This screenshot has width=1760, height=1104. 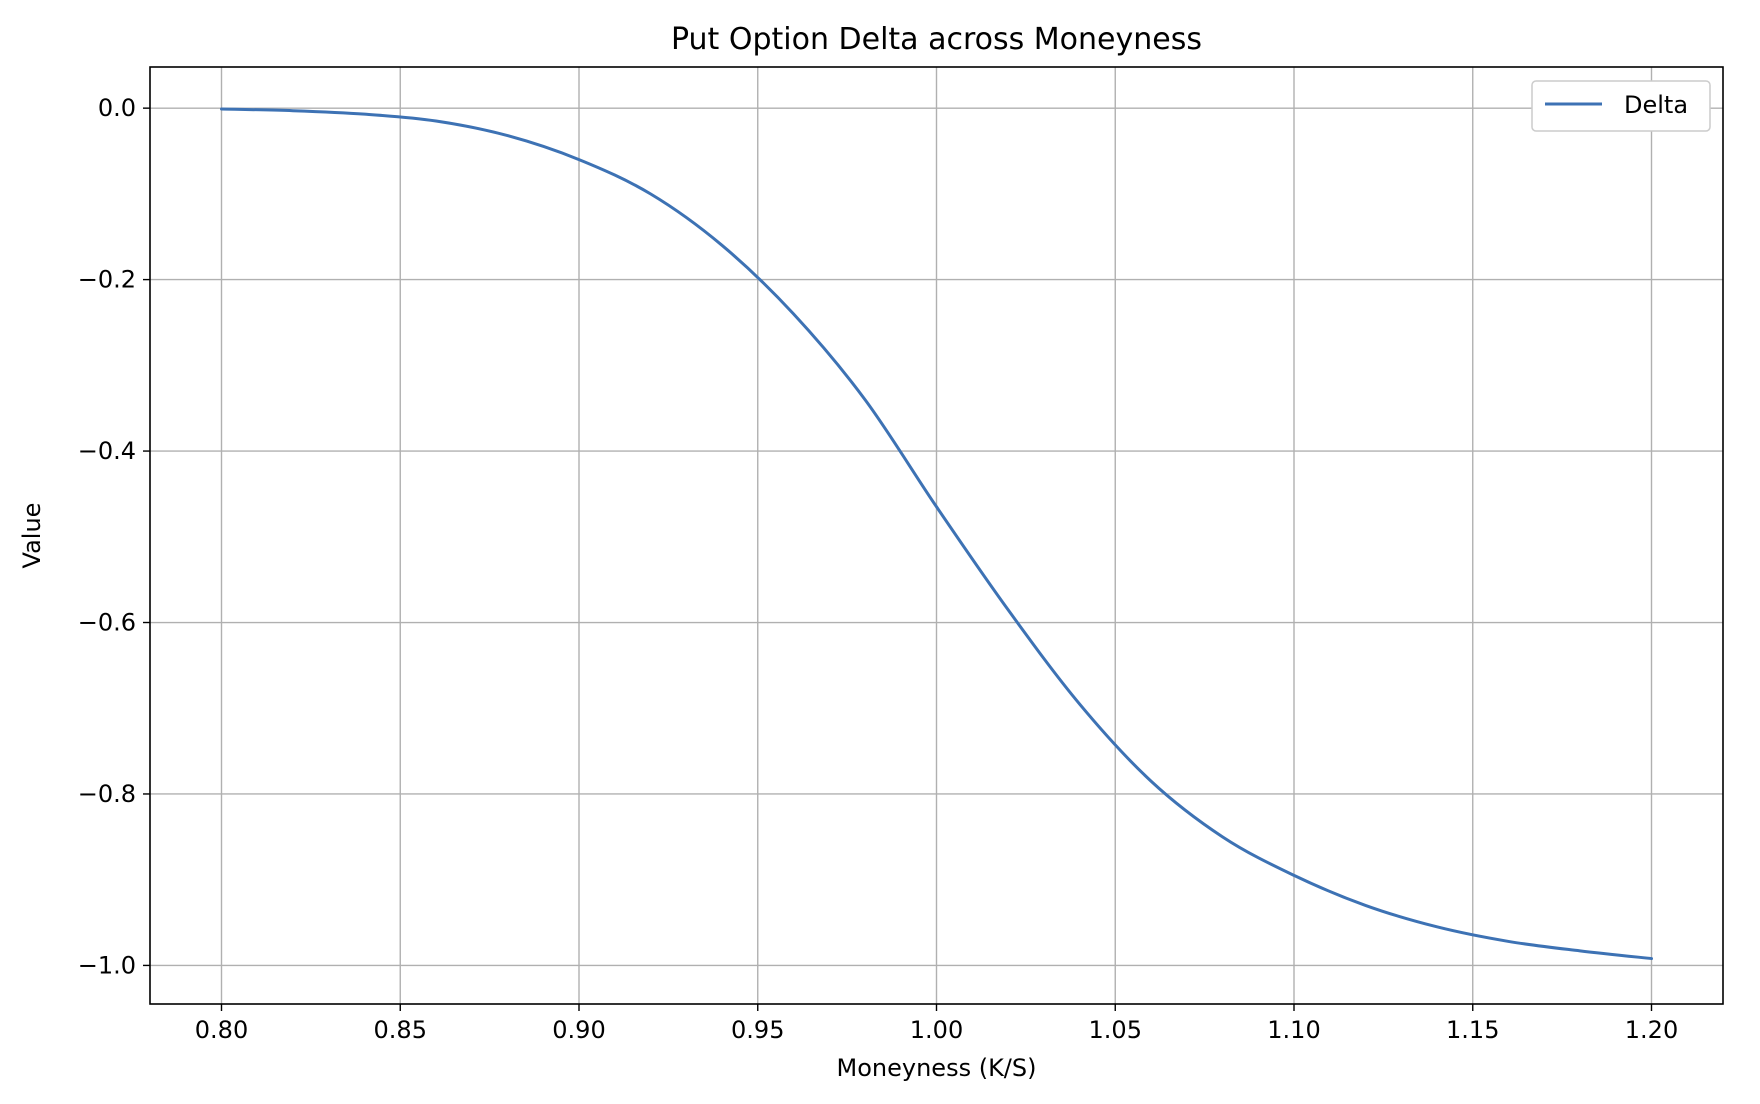 I want to click on x-tick-label: 1.20, so click(x=1651, y=1030).